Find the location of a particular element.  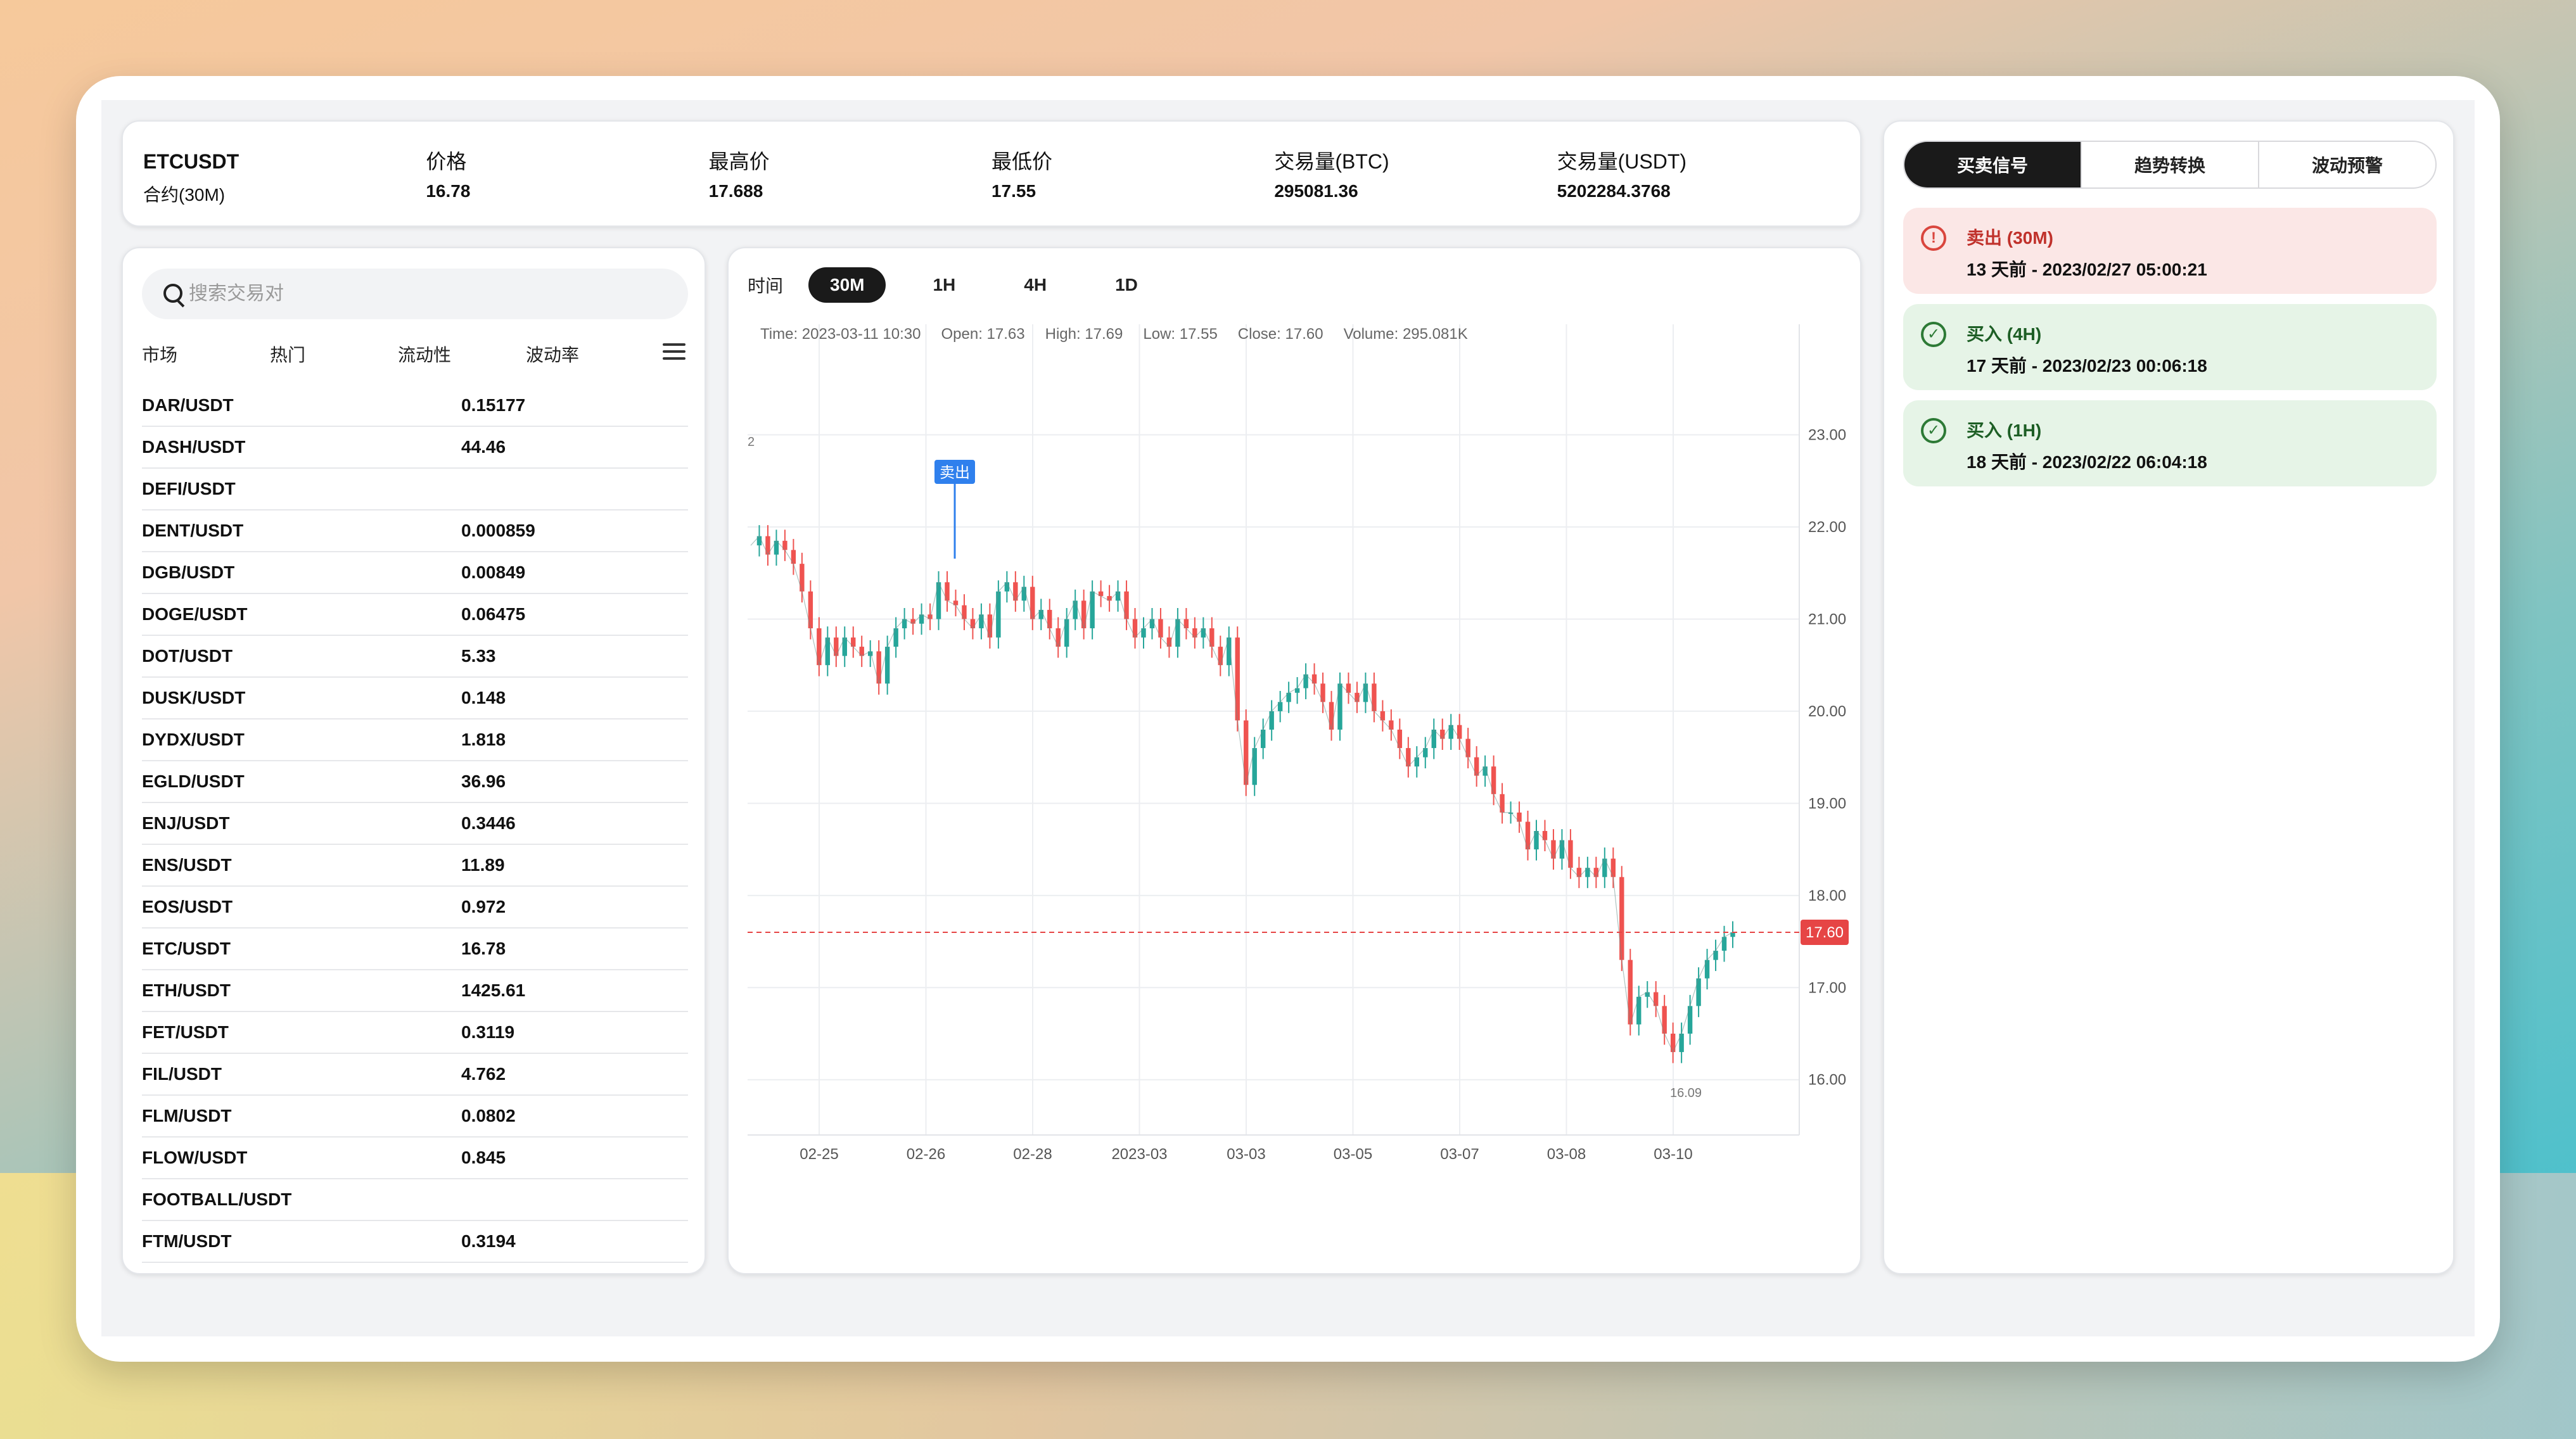

market-row: DGB/USDT 0.00849 is located at coordinates (415, 573).